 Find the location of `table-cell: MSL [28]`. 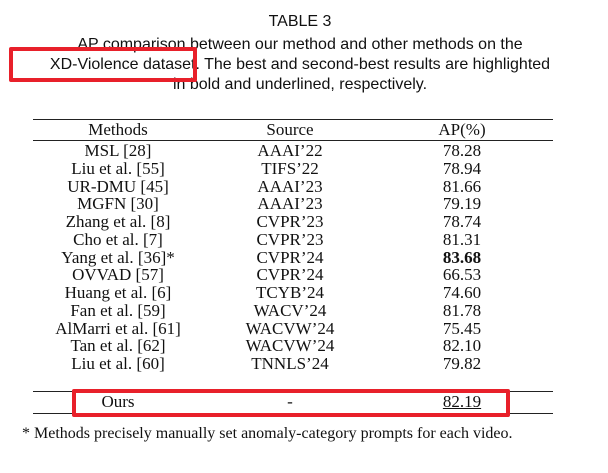

table-cell: MSL [28] is located at coordinates (118, 150).